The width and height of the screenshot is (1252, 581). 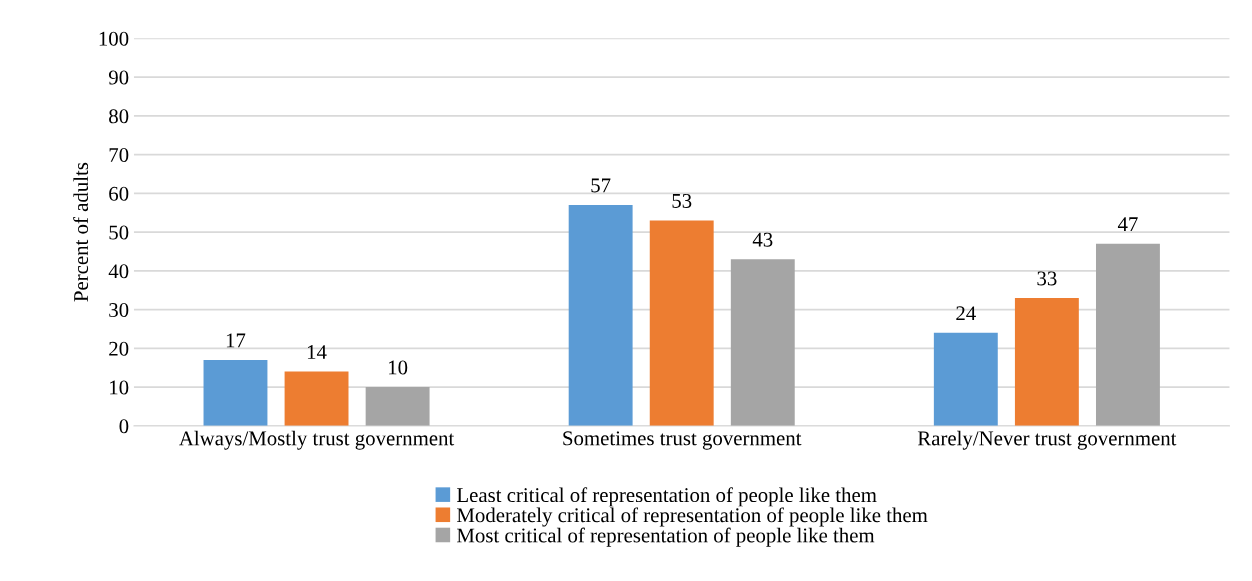 I want to click on data-label: 57, so click(x=601, y=185).